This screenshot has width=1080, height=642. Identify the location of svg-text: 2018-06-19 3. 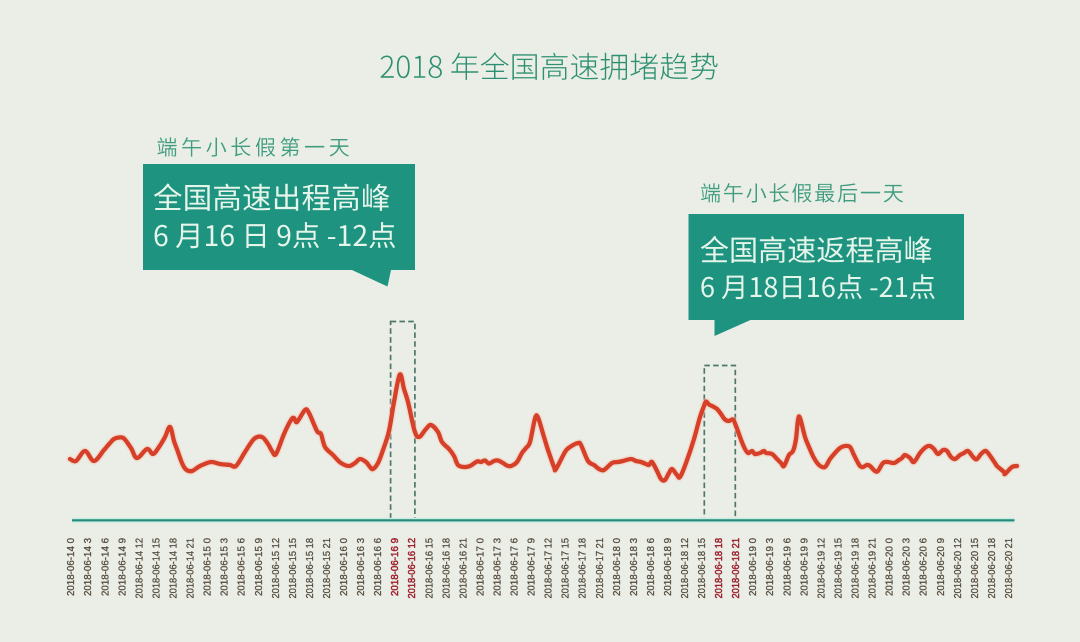
(770, 567).